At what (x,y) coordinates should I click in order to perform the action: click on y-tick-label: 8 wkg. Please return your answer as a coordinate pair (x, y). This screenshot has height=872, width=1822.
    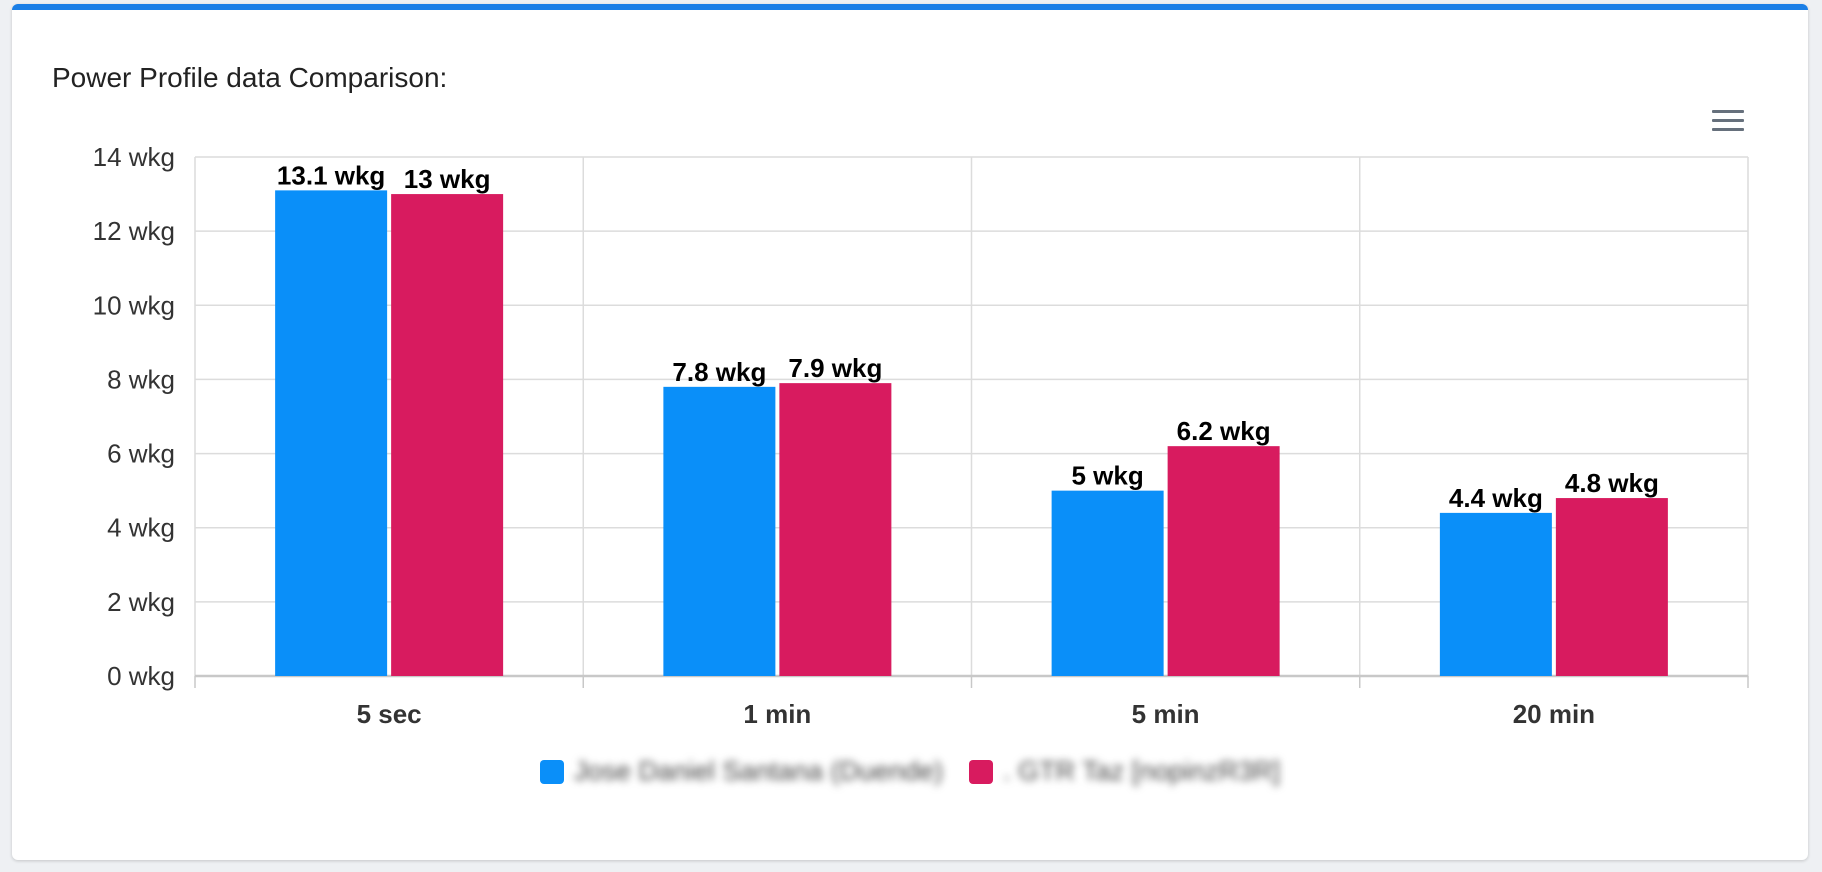
    Looking at the image, I should click on (141, 379).